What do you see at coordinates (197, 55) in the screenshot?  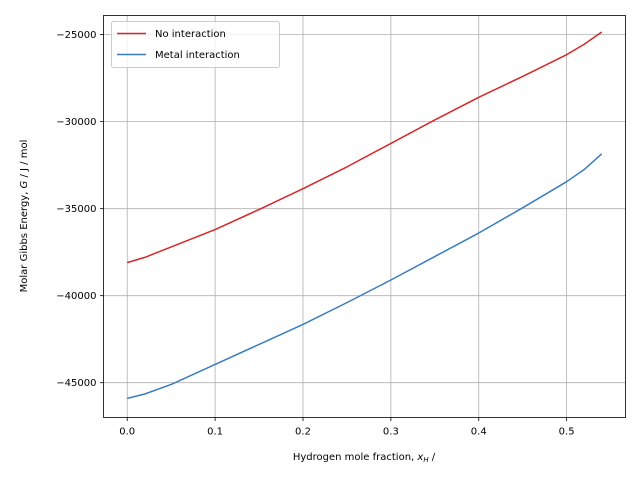 I see `legend-label-metal-interaction: Metal interaction` at bounding box center [197, 55].